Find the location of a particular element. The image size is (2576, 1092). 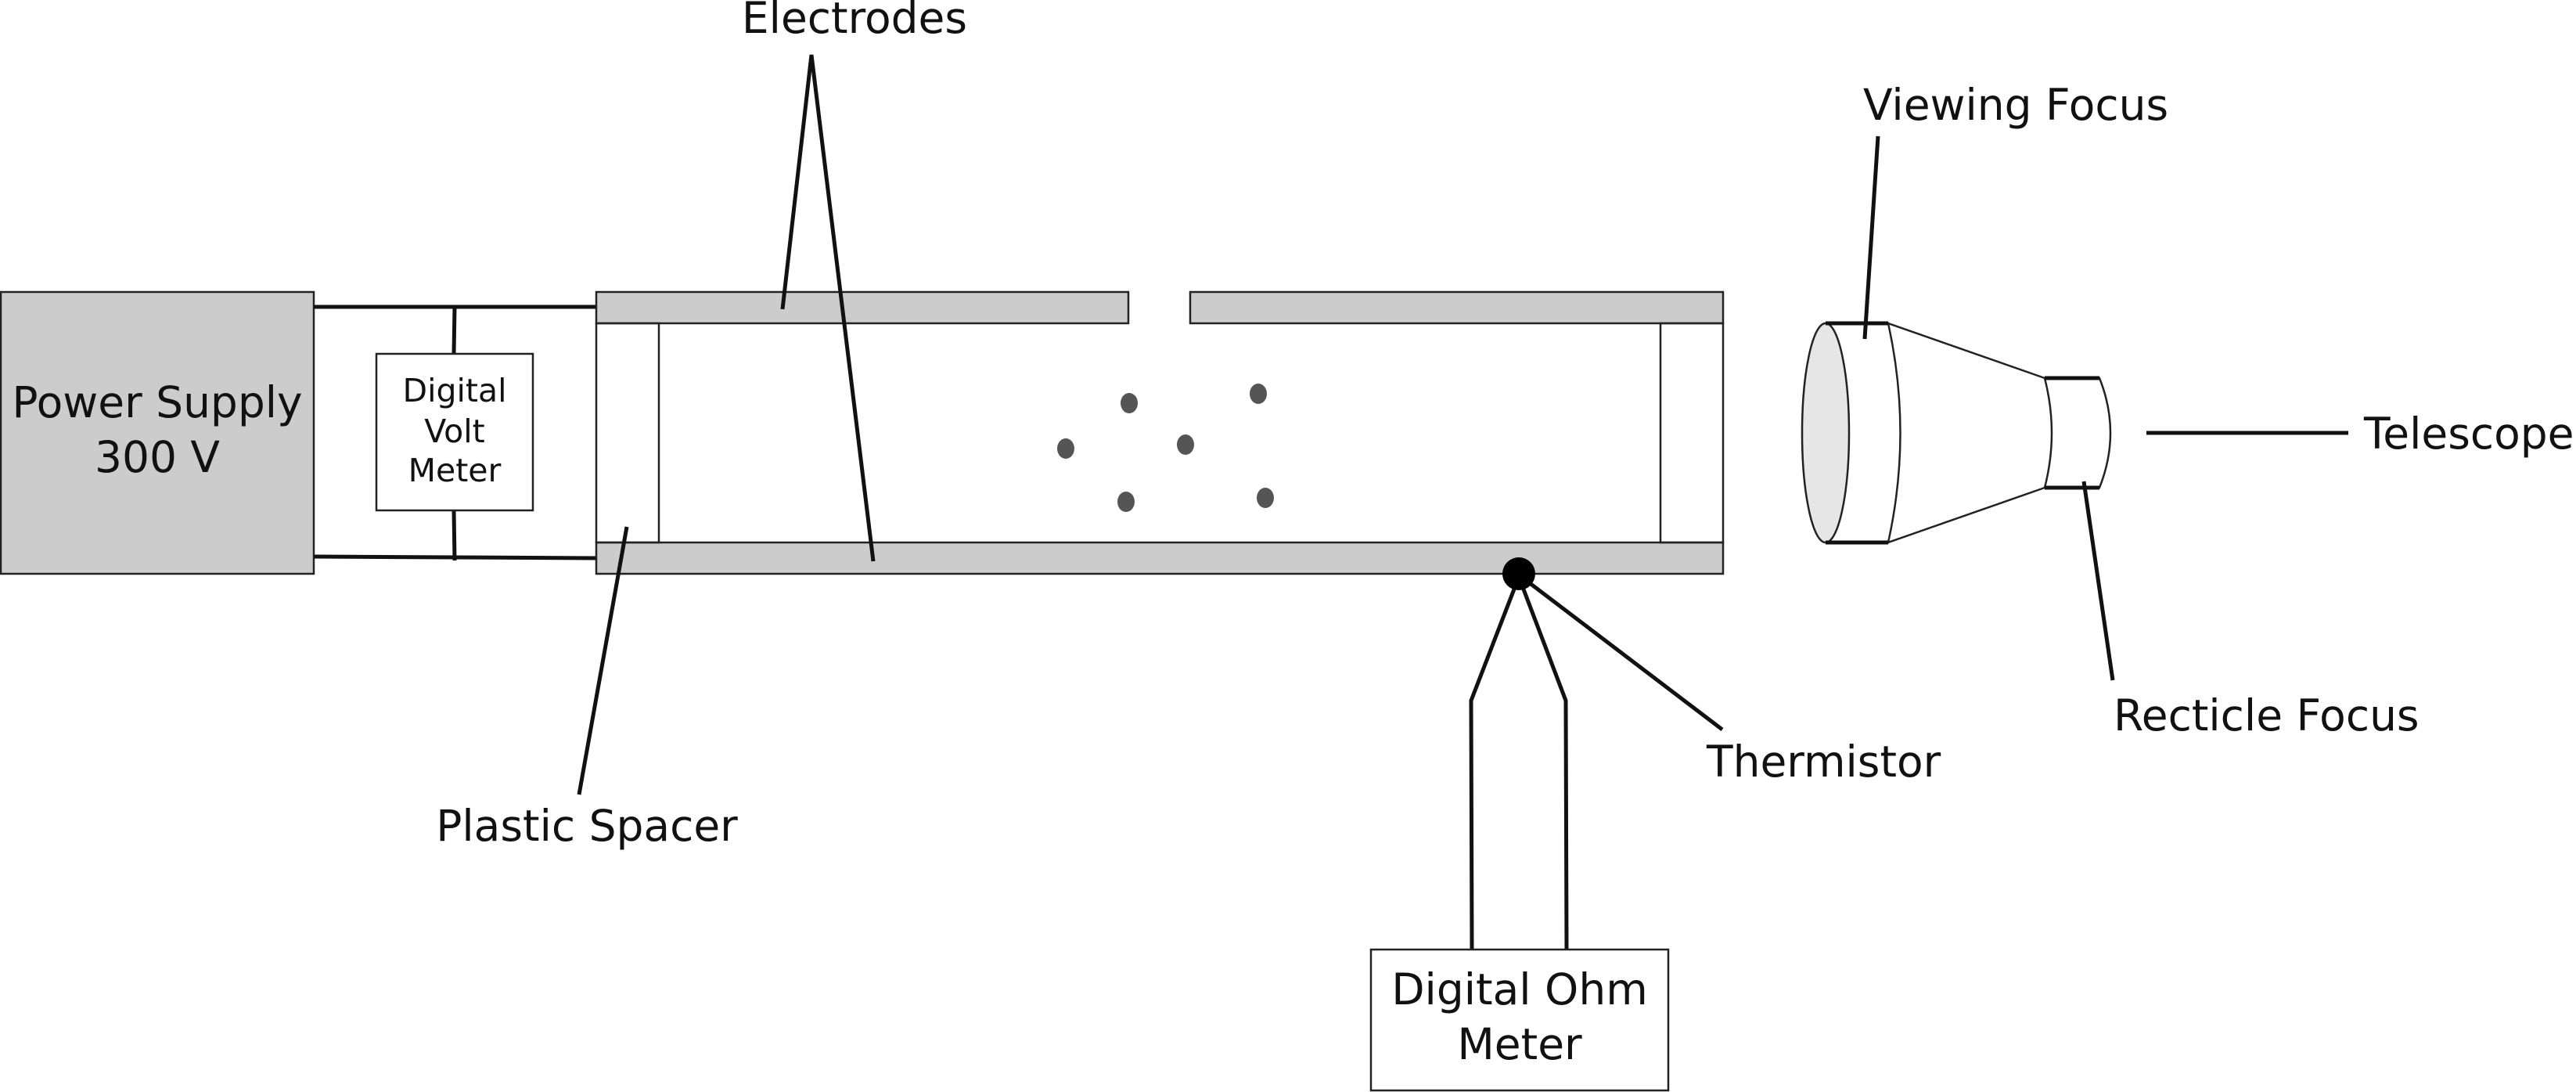

telescope-cone-end is located at coordinates (2048, 433).